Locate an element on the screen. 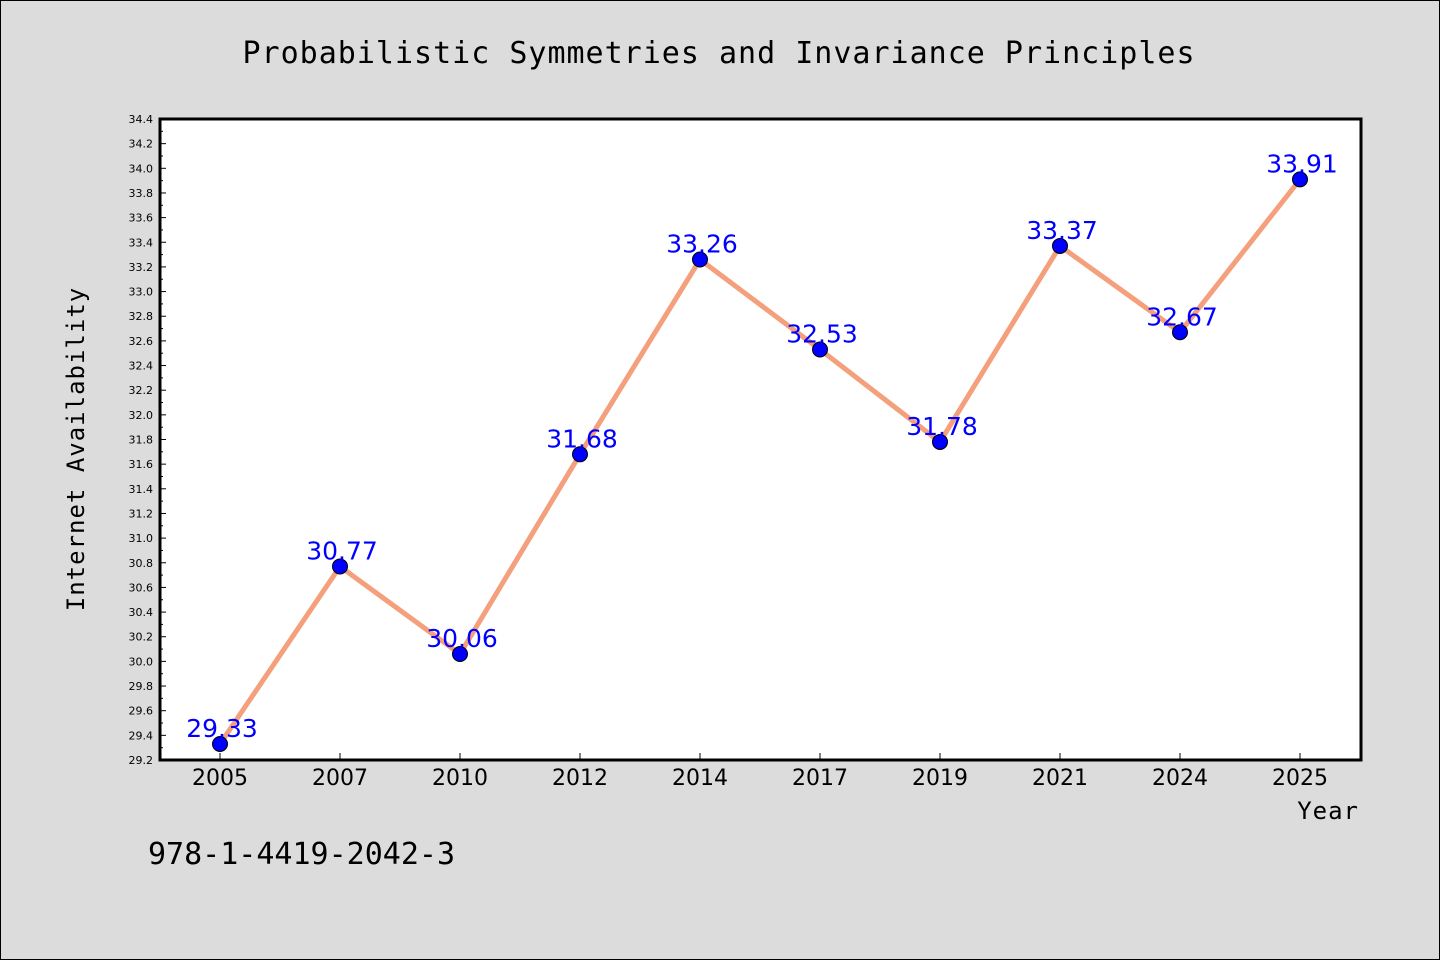 This screenshot has height=960, width=1440. y-tick-label: 33.8 is located at coordinates (141, 193).